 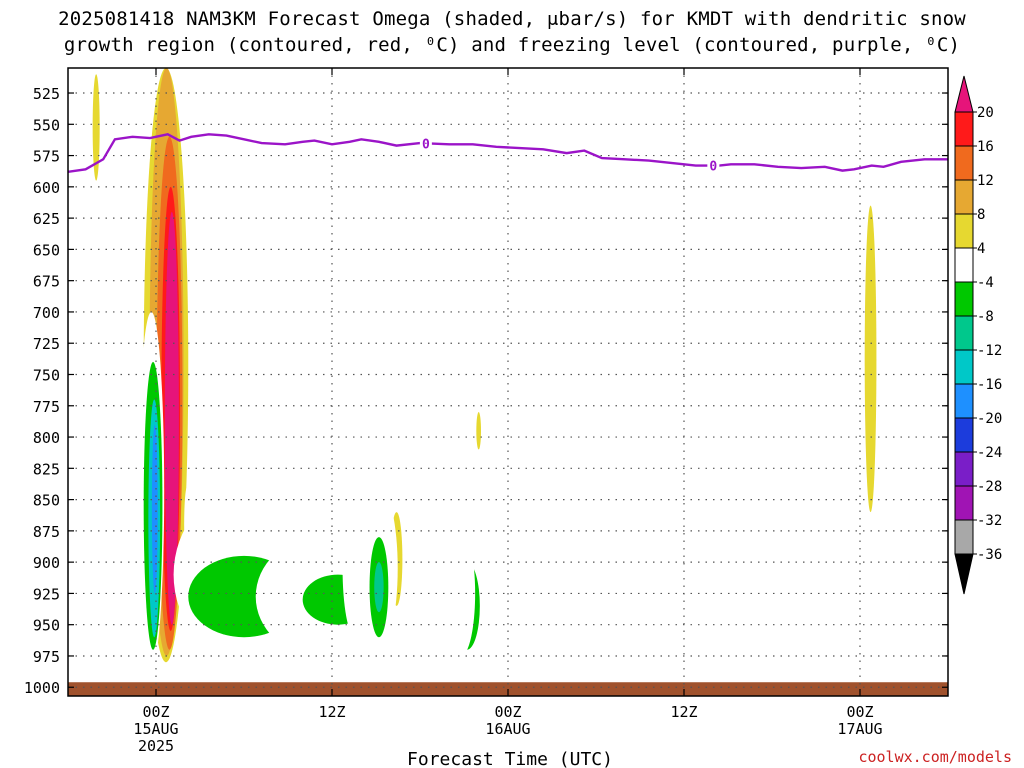 What do you see at coordinates (859, 729) in the screenshot?
I see `x-tick-label: 17AUG` at bounding box center [859, 729].